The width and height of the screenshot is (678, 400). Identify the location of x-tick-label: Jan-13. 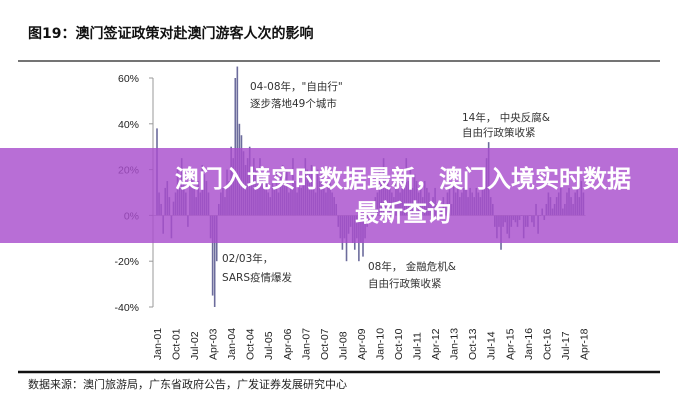
(455, 344).